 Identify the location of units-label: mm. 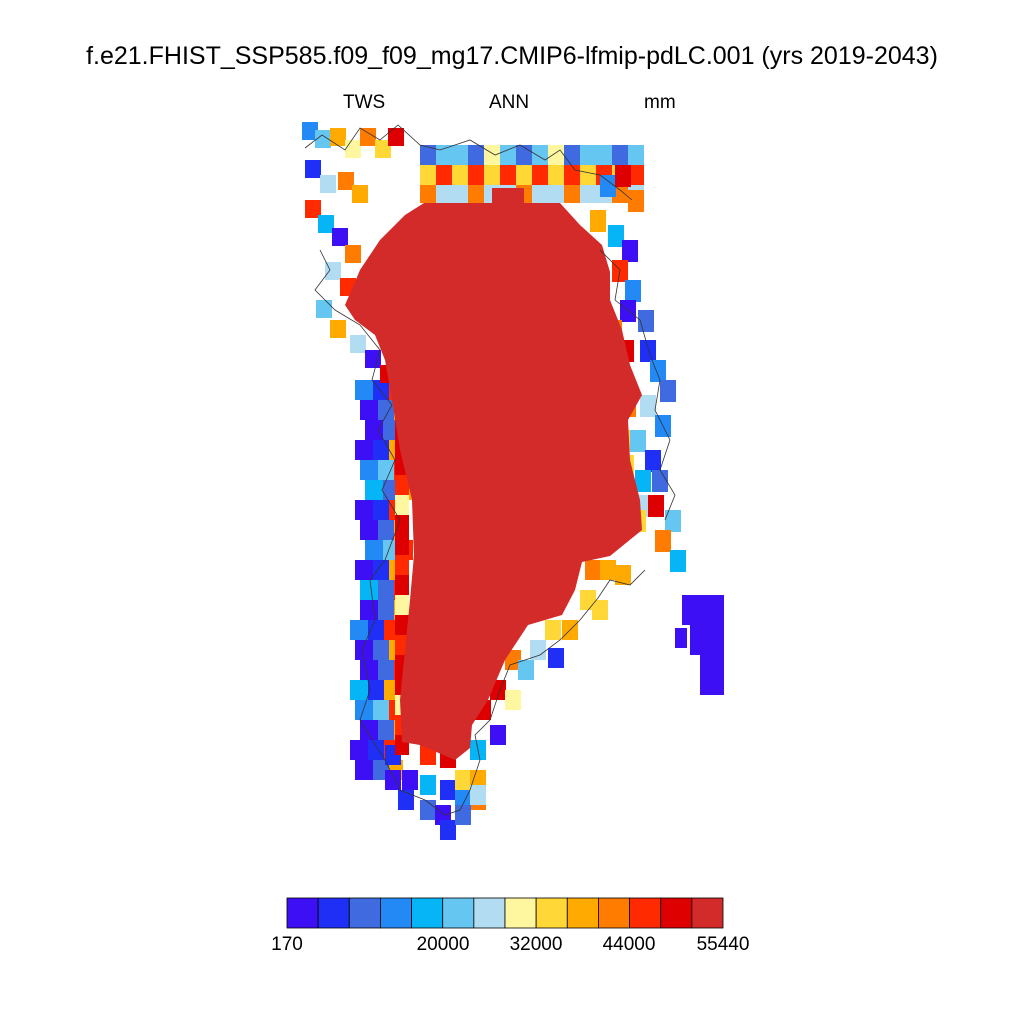
(660, 102).